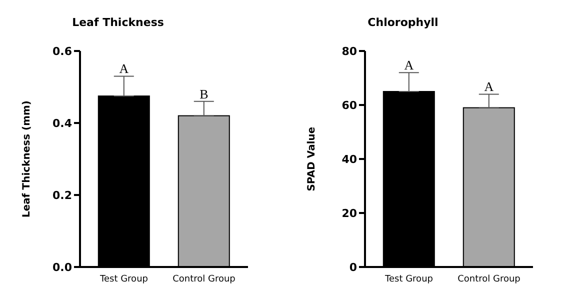 The image size is (587, 300). Describe the element at coordinates (350, 213) in the screenshot. I see `y-tick-label: 20` at that location.